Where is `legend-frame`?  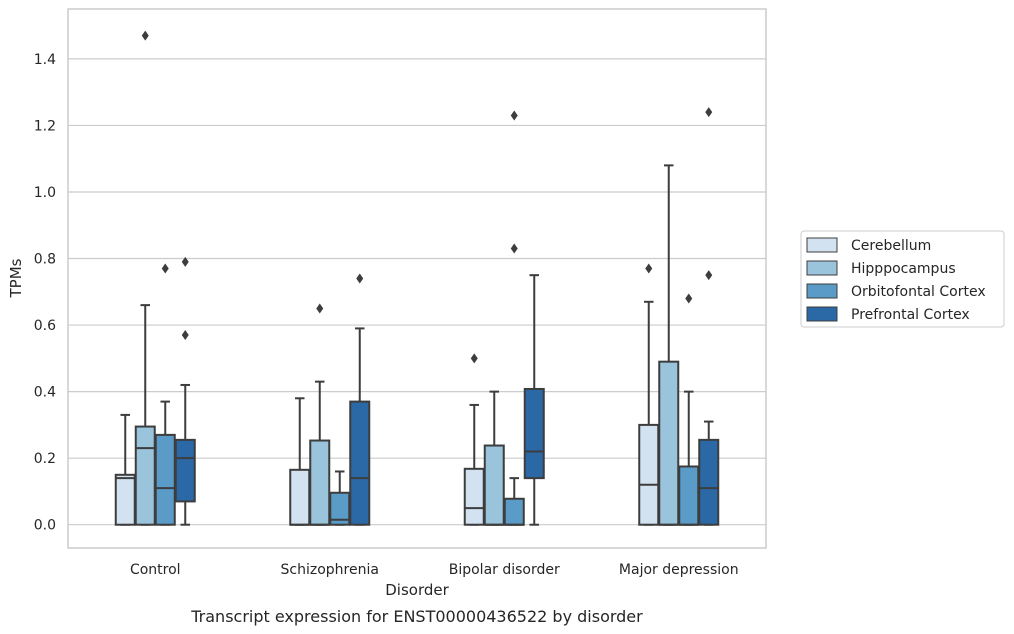 legend-frame is located at coordinates (902, 279).